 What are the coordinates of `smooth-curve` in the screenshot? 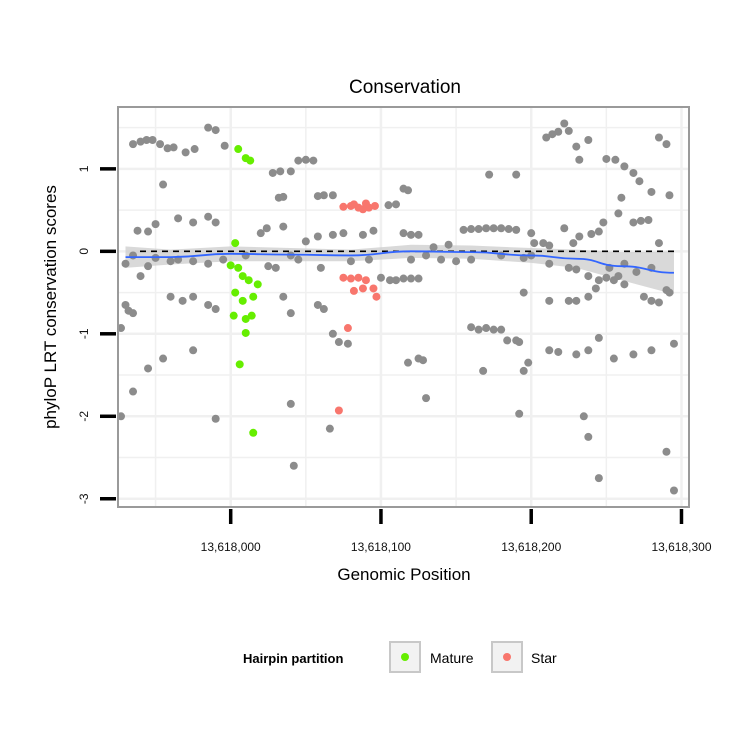 It's located at (399, 262).